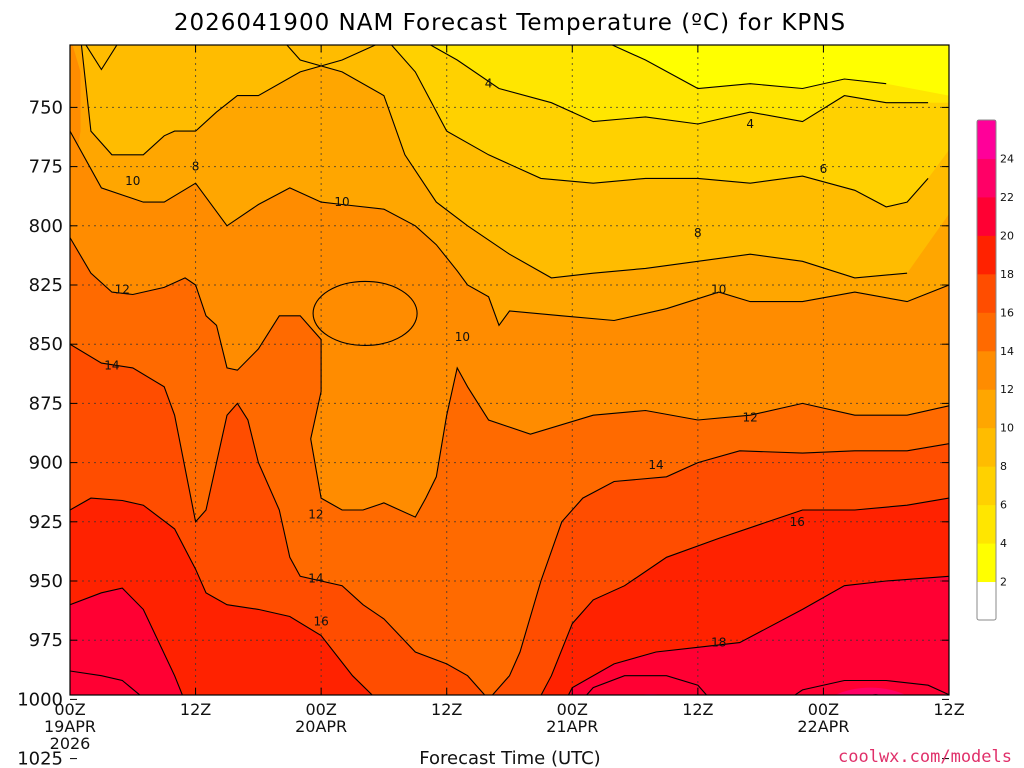  What do you see at coordinates (572, 726) in the screenshot?
I see `x-tick-date: 21APR` at bounding box center [572, 726].